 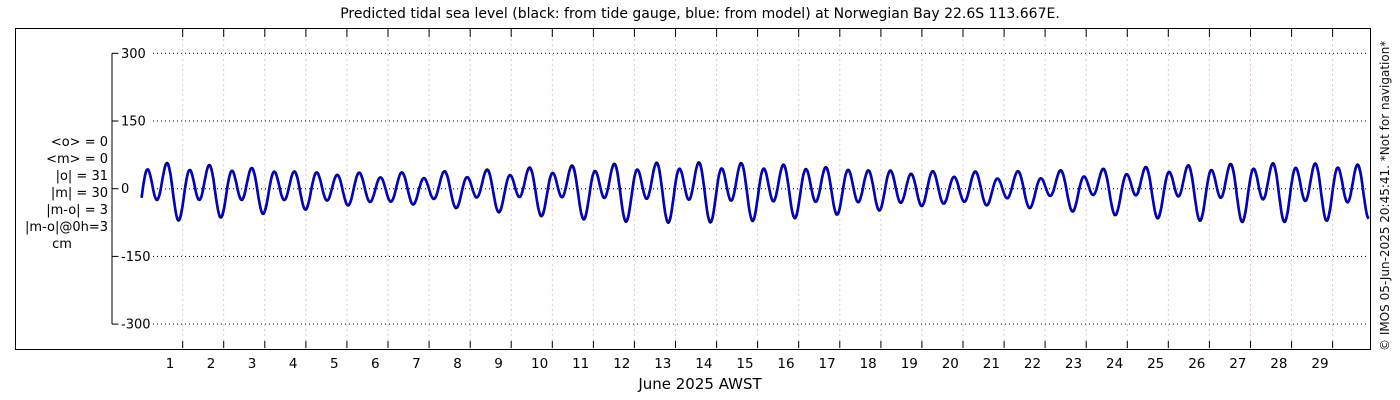 I want to click on x-tick-label: 13, so click(x=662, y=364).